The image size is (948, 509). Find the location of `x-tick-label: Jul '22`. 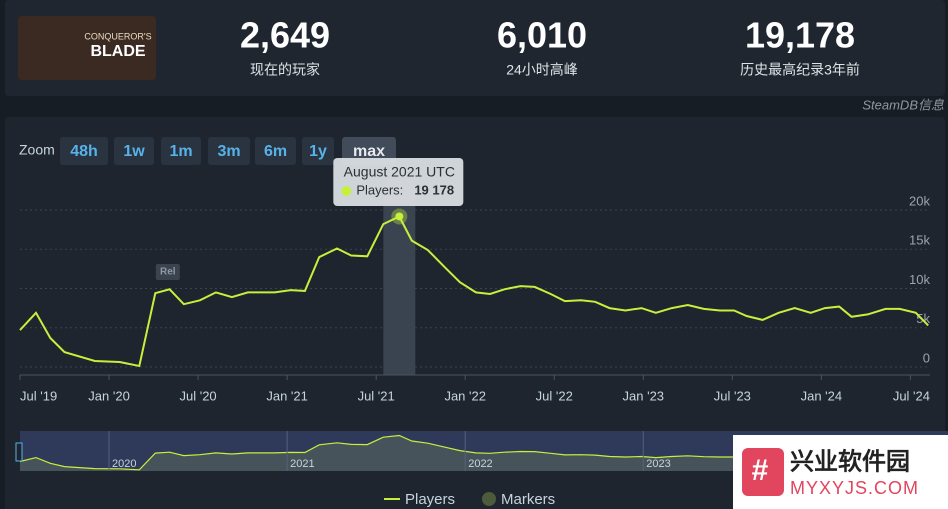

x-tick-label: Jul '22 is located at coordinates (554, 395).